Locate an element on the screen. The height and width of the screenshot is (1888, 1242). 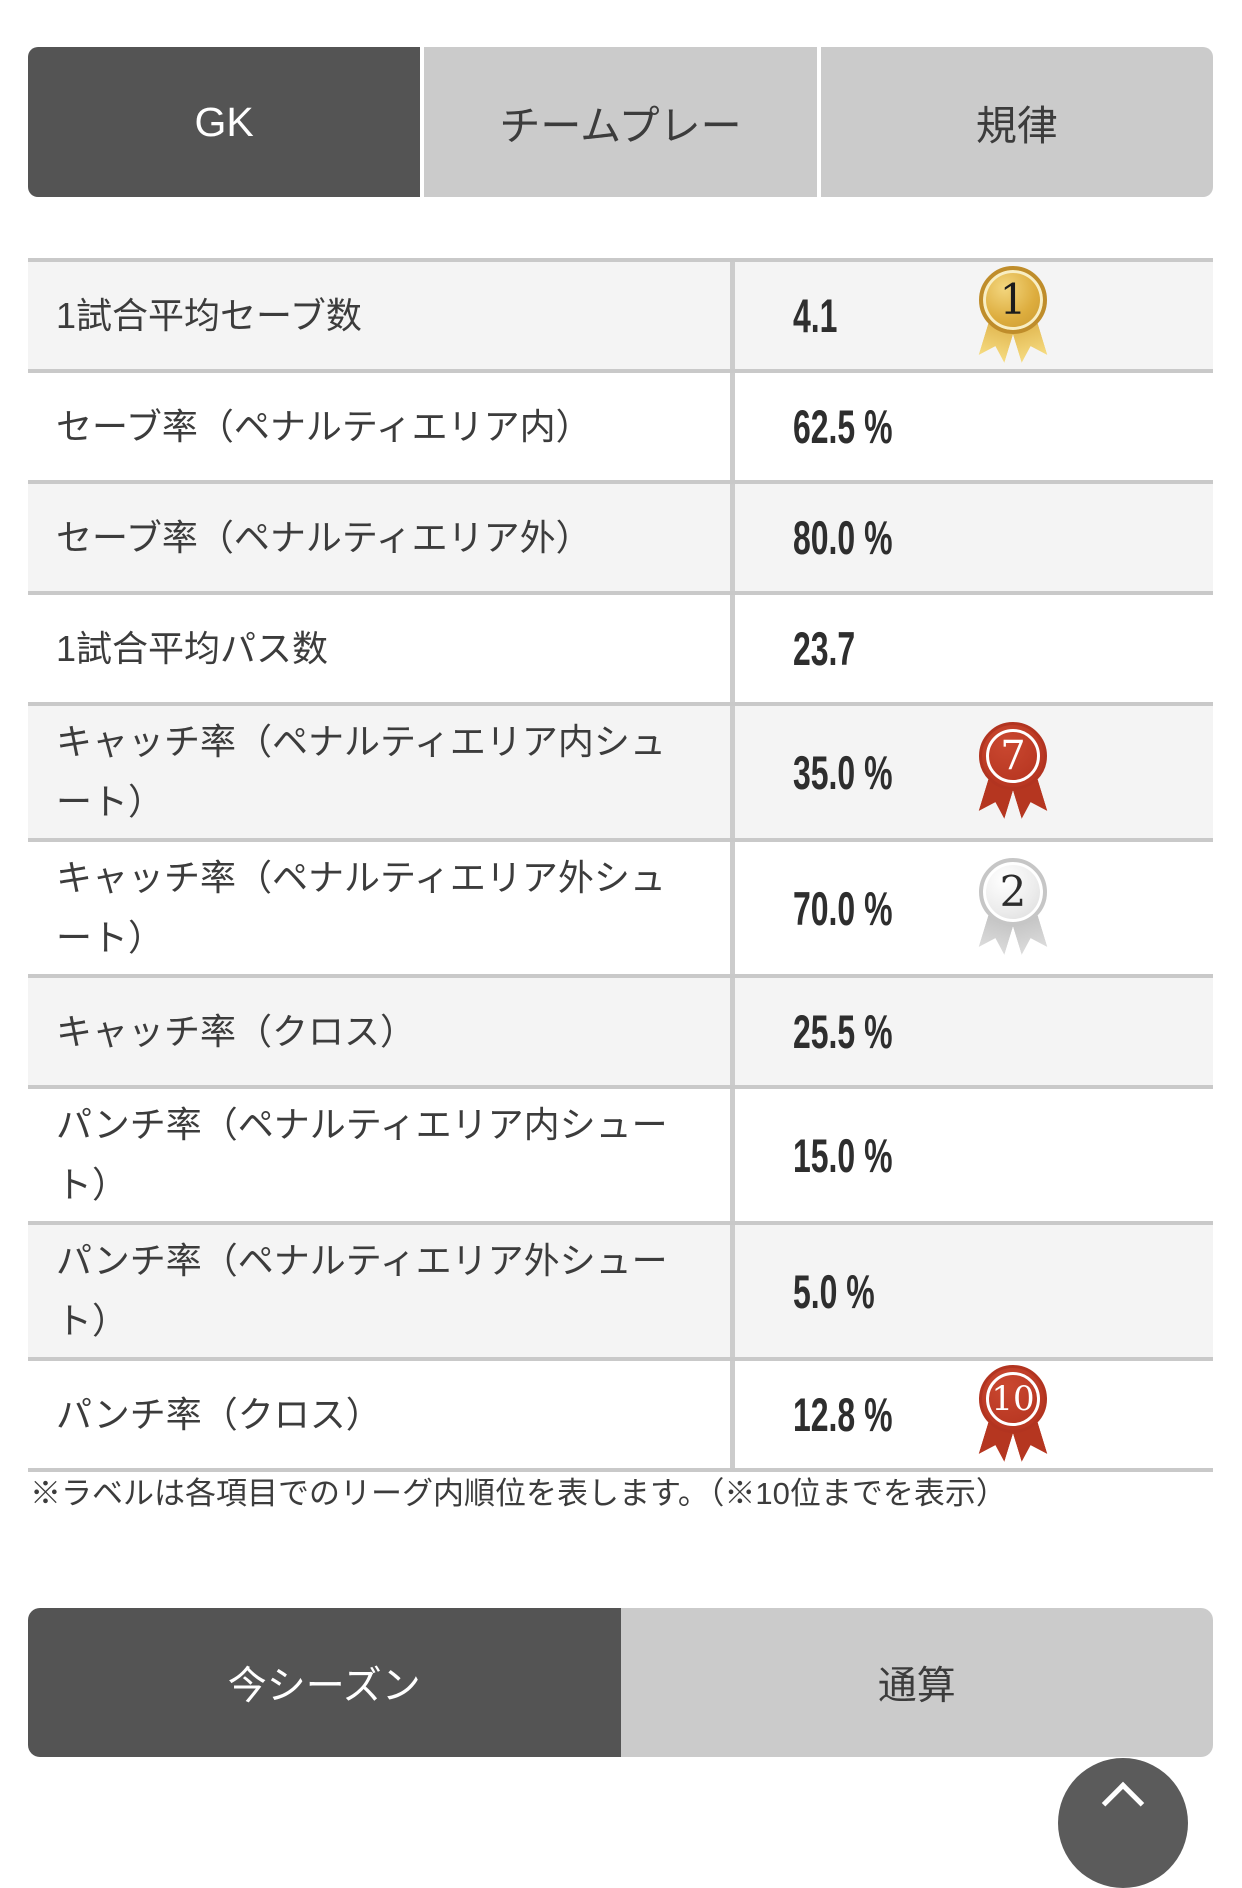
stat-label: パンチ率（クロス） is located at coordinates (381, 1414).